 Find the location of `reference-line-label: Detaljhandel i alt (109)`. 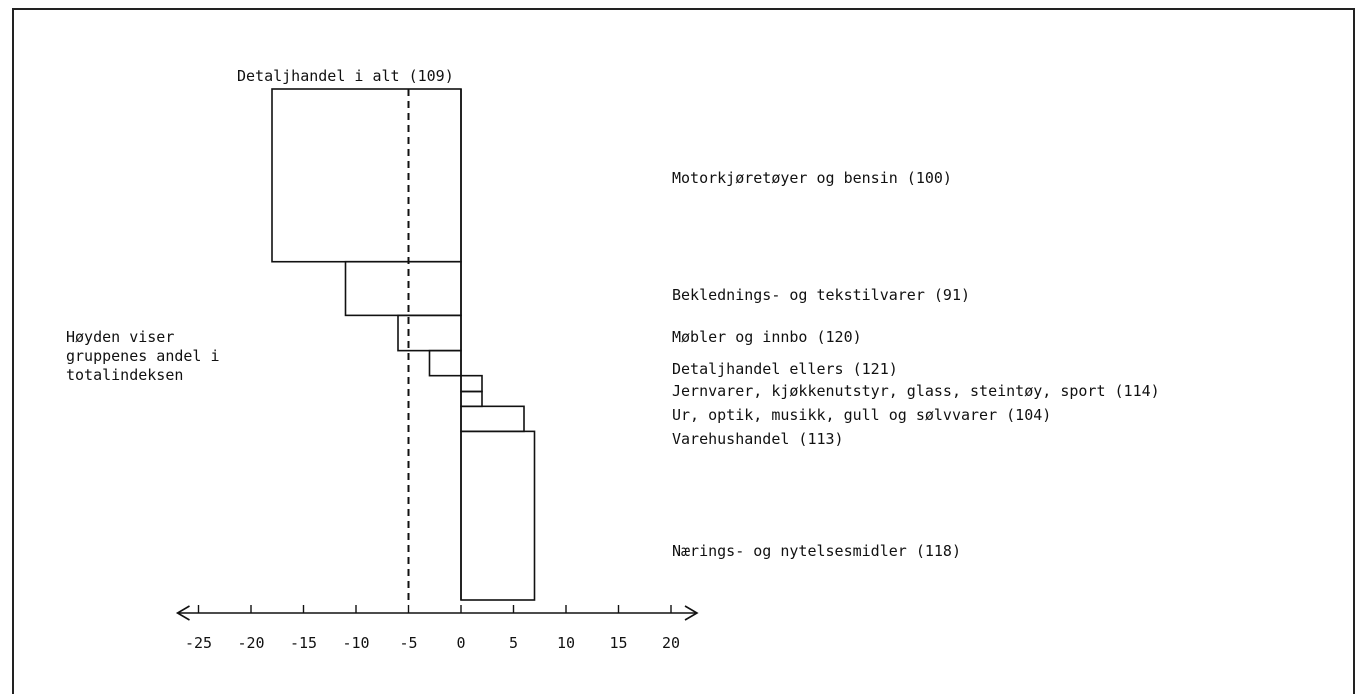

reference-line-label: Detaljhandel i alt (109) is located at coordinates (345, 76).